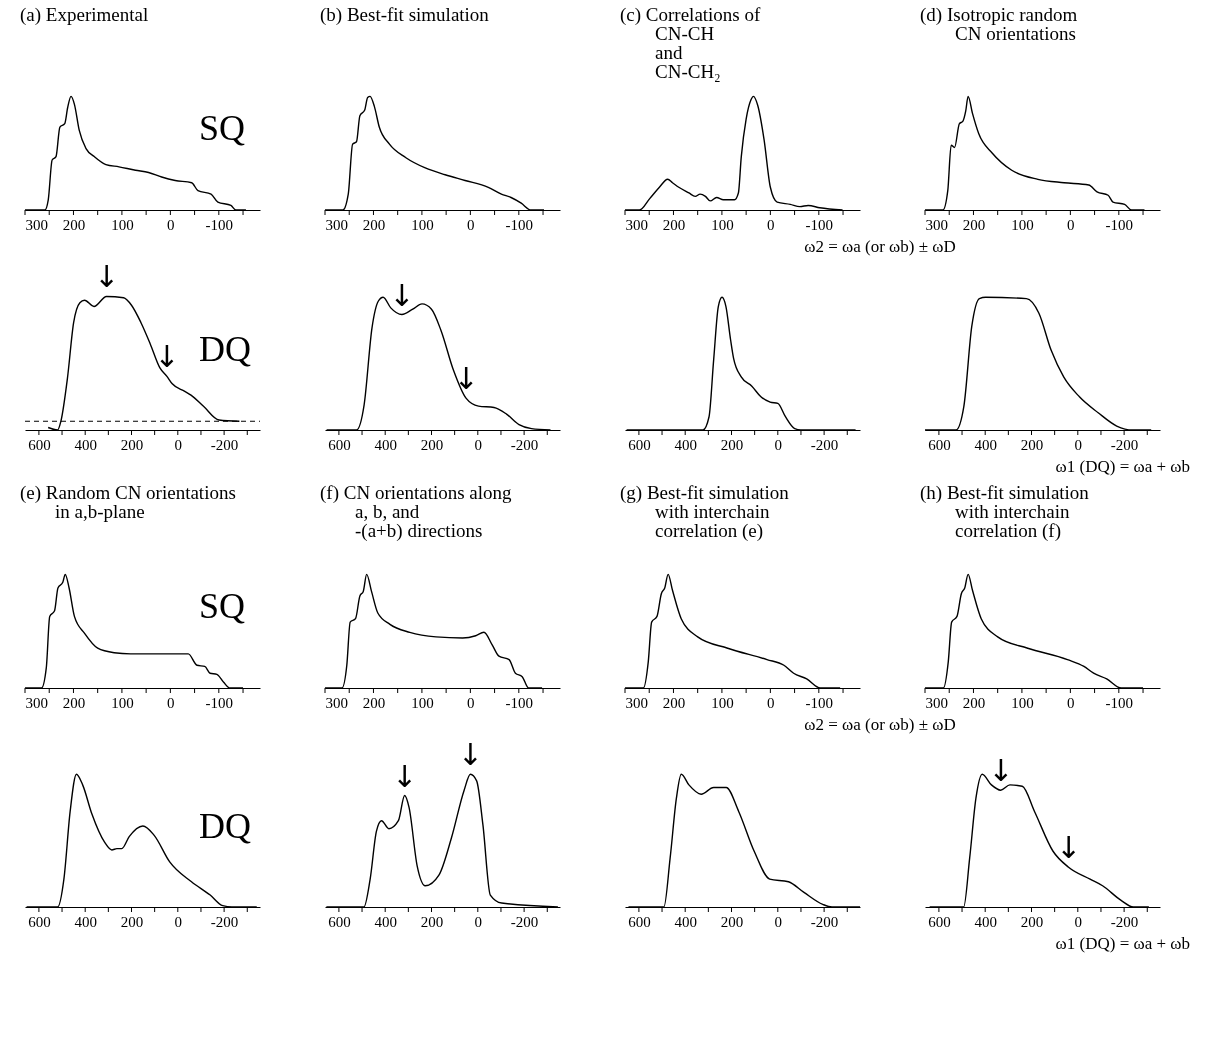 The width and height of the screenshot is (1231, 1048). Describe the element at coordinates (691, 43) in the screenshot. I see `chart-title: (c) Correlations of CN-CH and CN-CH₂` at that location.